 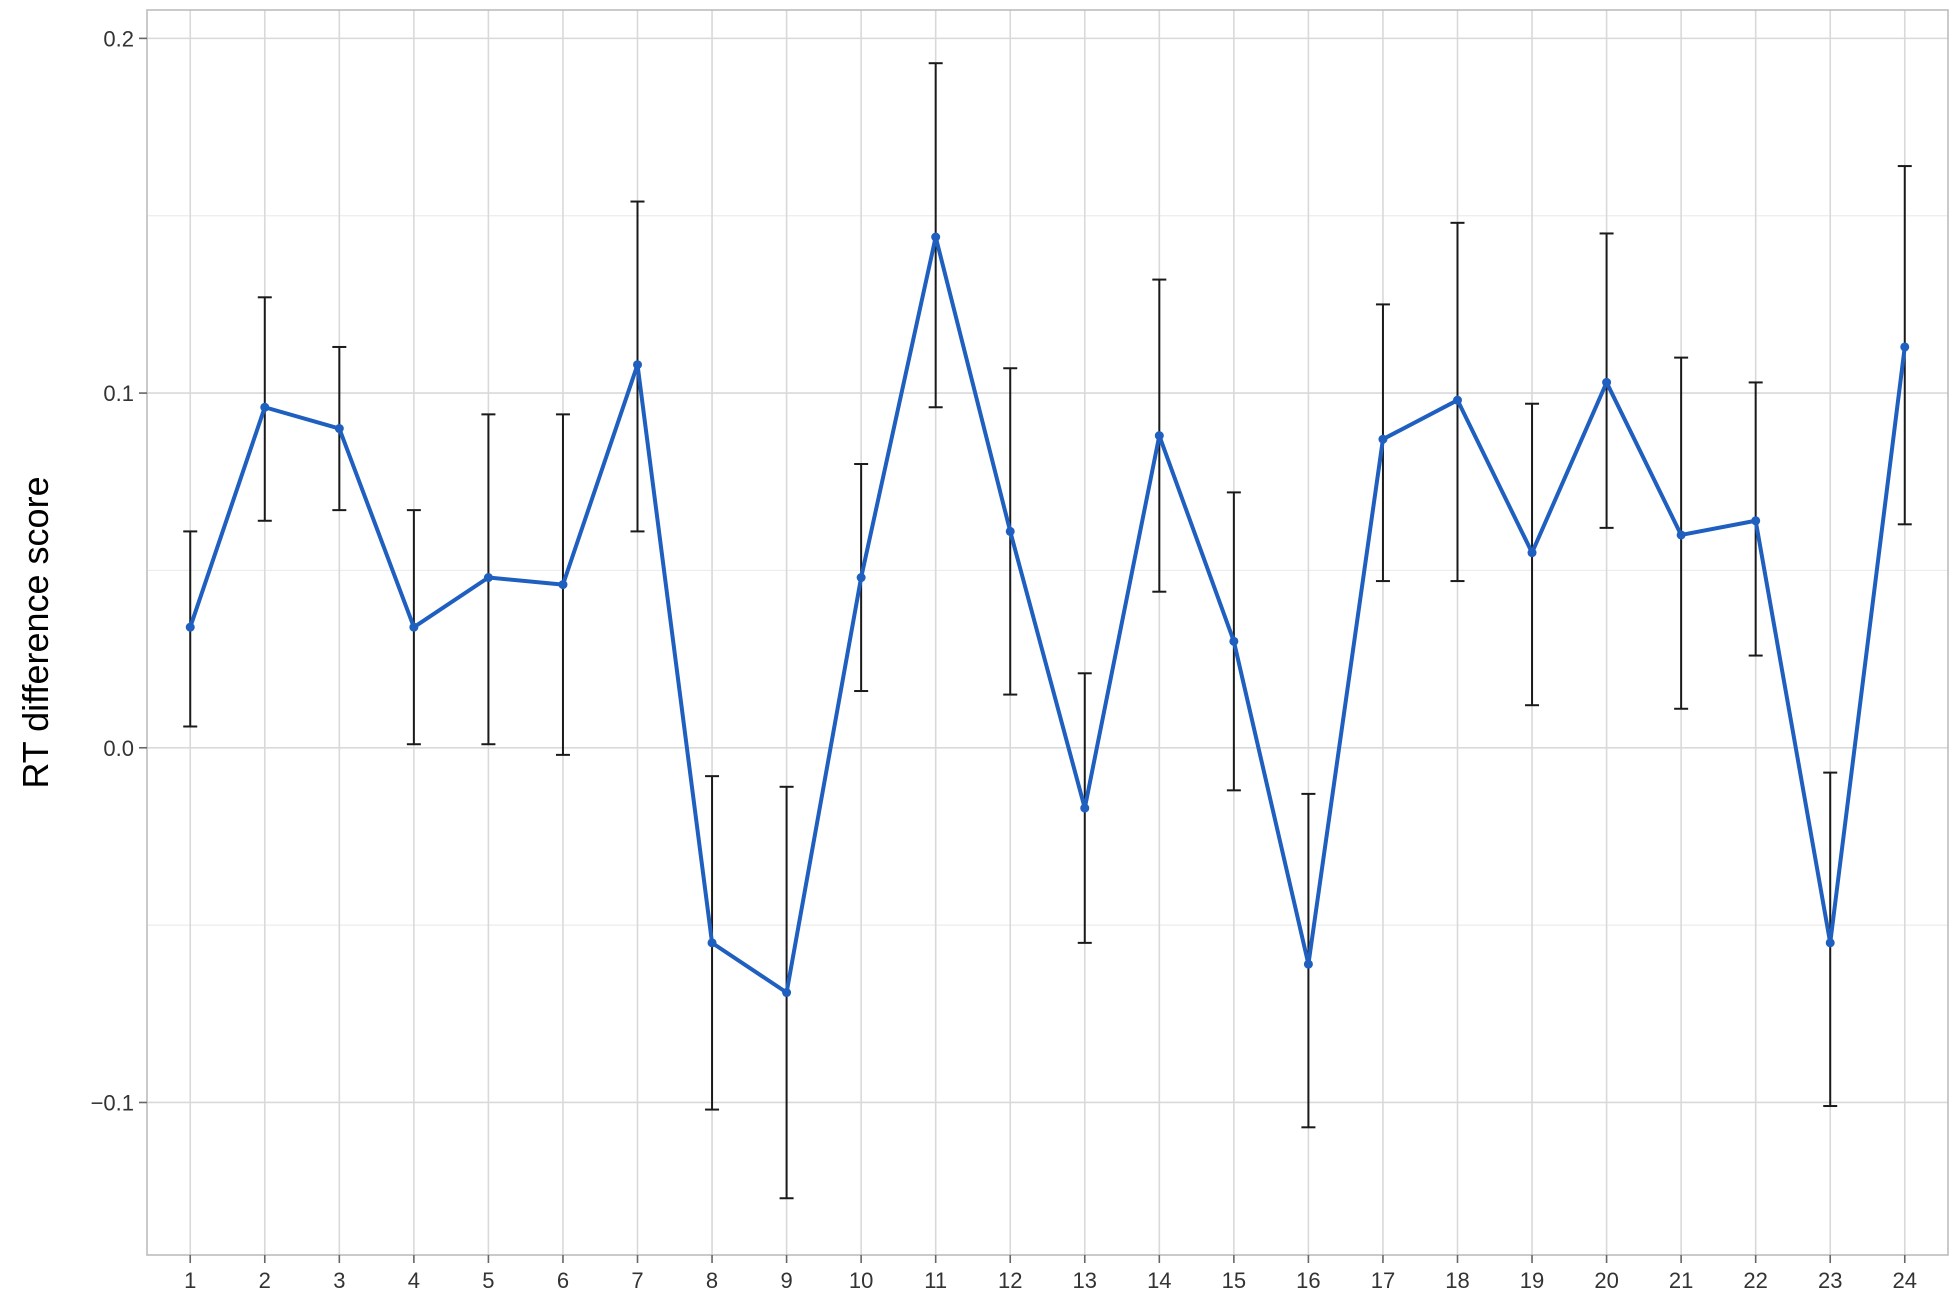 I want to click on y-axis-title: RT difference score, so click(x=35, y=632).